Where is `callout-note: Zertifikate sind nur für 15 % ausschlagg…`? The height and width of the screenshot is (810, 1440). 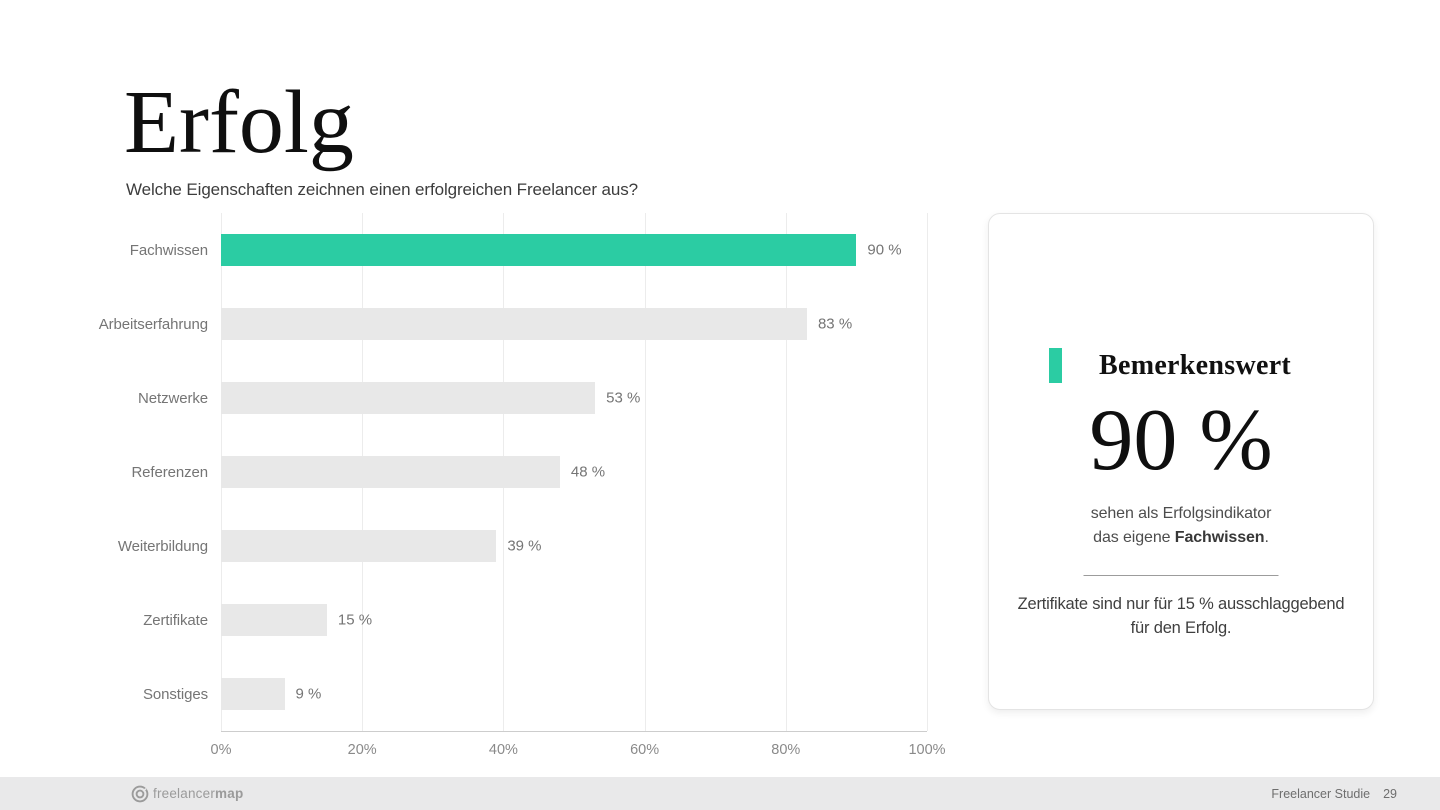 callout-note: Zertifikate sind nur für 15 % ausschlagg… is located at coordinates (1181, 616).